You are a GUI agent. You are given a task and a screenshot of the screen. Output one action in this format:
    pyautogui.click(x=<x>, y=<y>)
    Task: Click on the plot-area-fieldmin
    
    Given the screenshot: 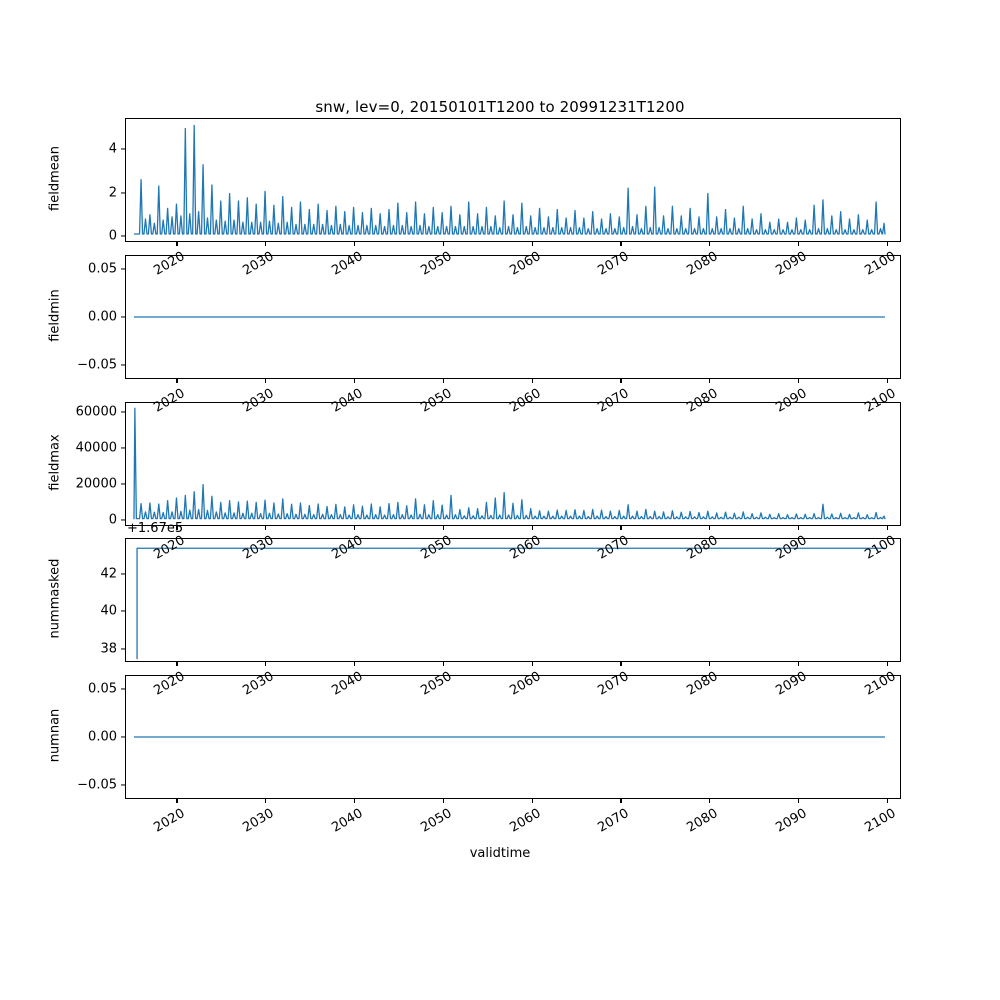 What is the action you would take?
    pyautogui.click(x=513, y=317)
    